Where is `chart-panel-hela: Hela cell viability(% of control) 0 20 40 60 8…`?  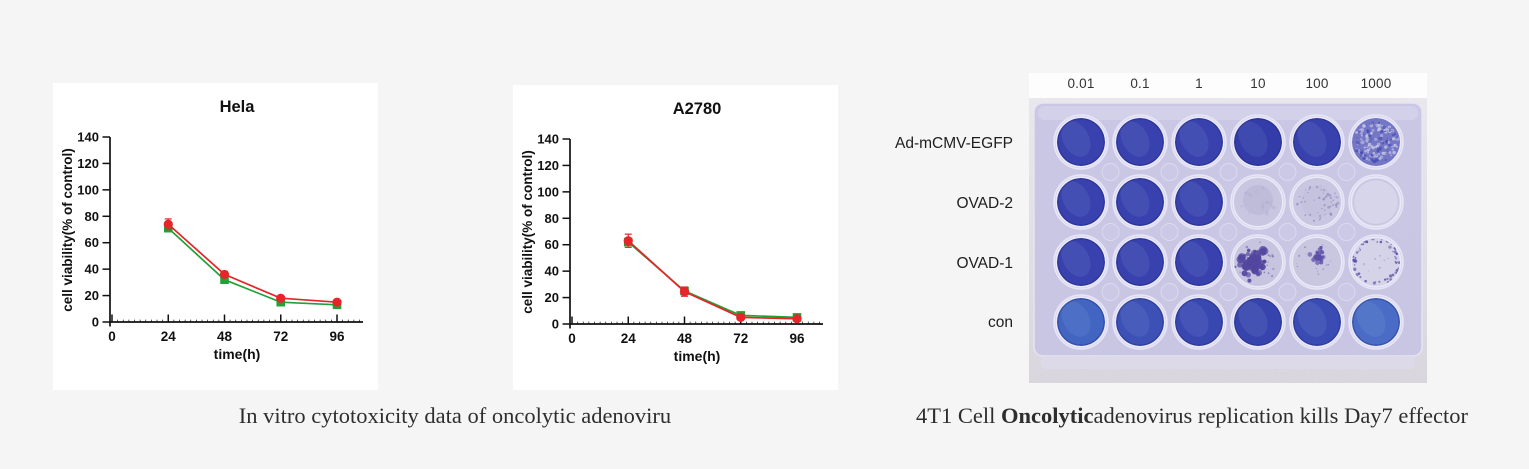
chart-panel-hela: Hela cell viability(% of control) 0 20 40 60 8… is located at coordinates (215, 236).